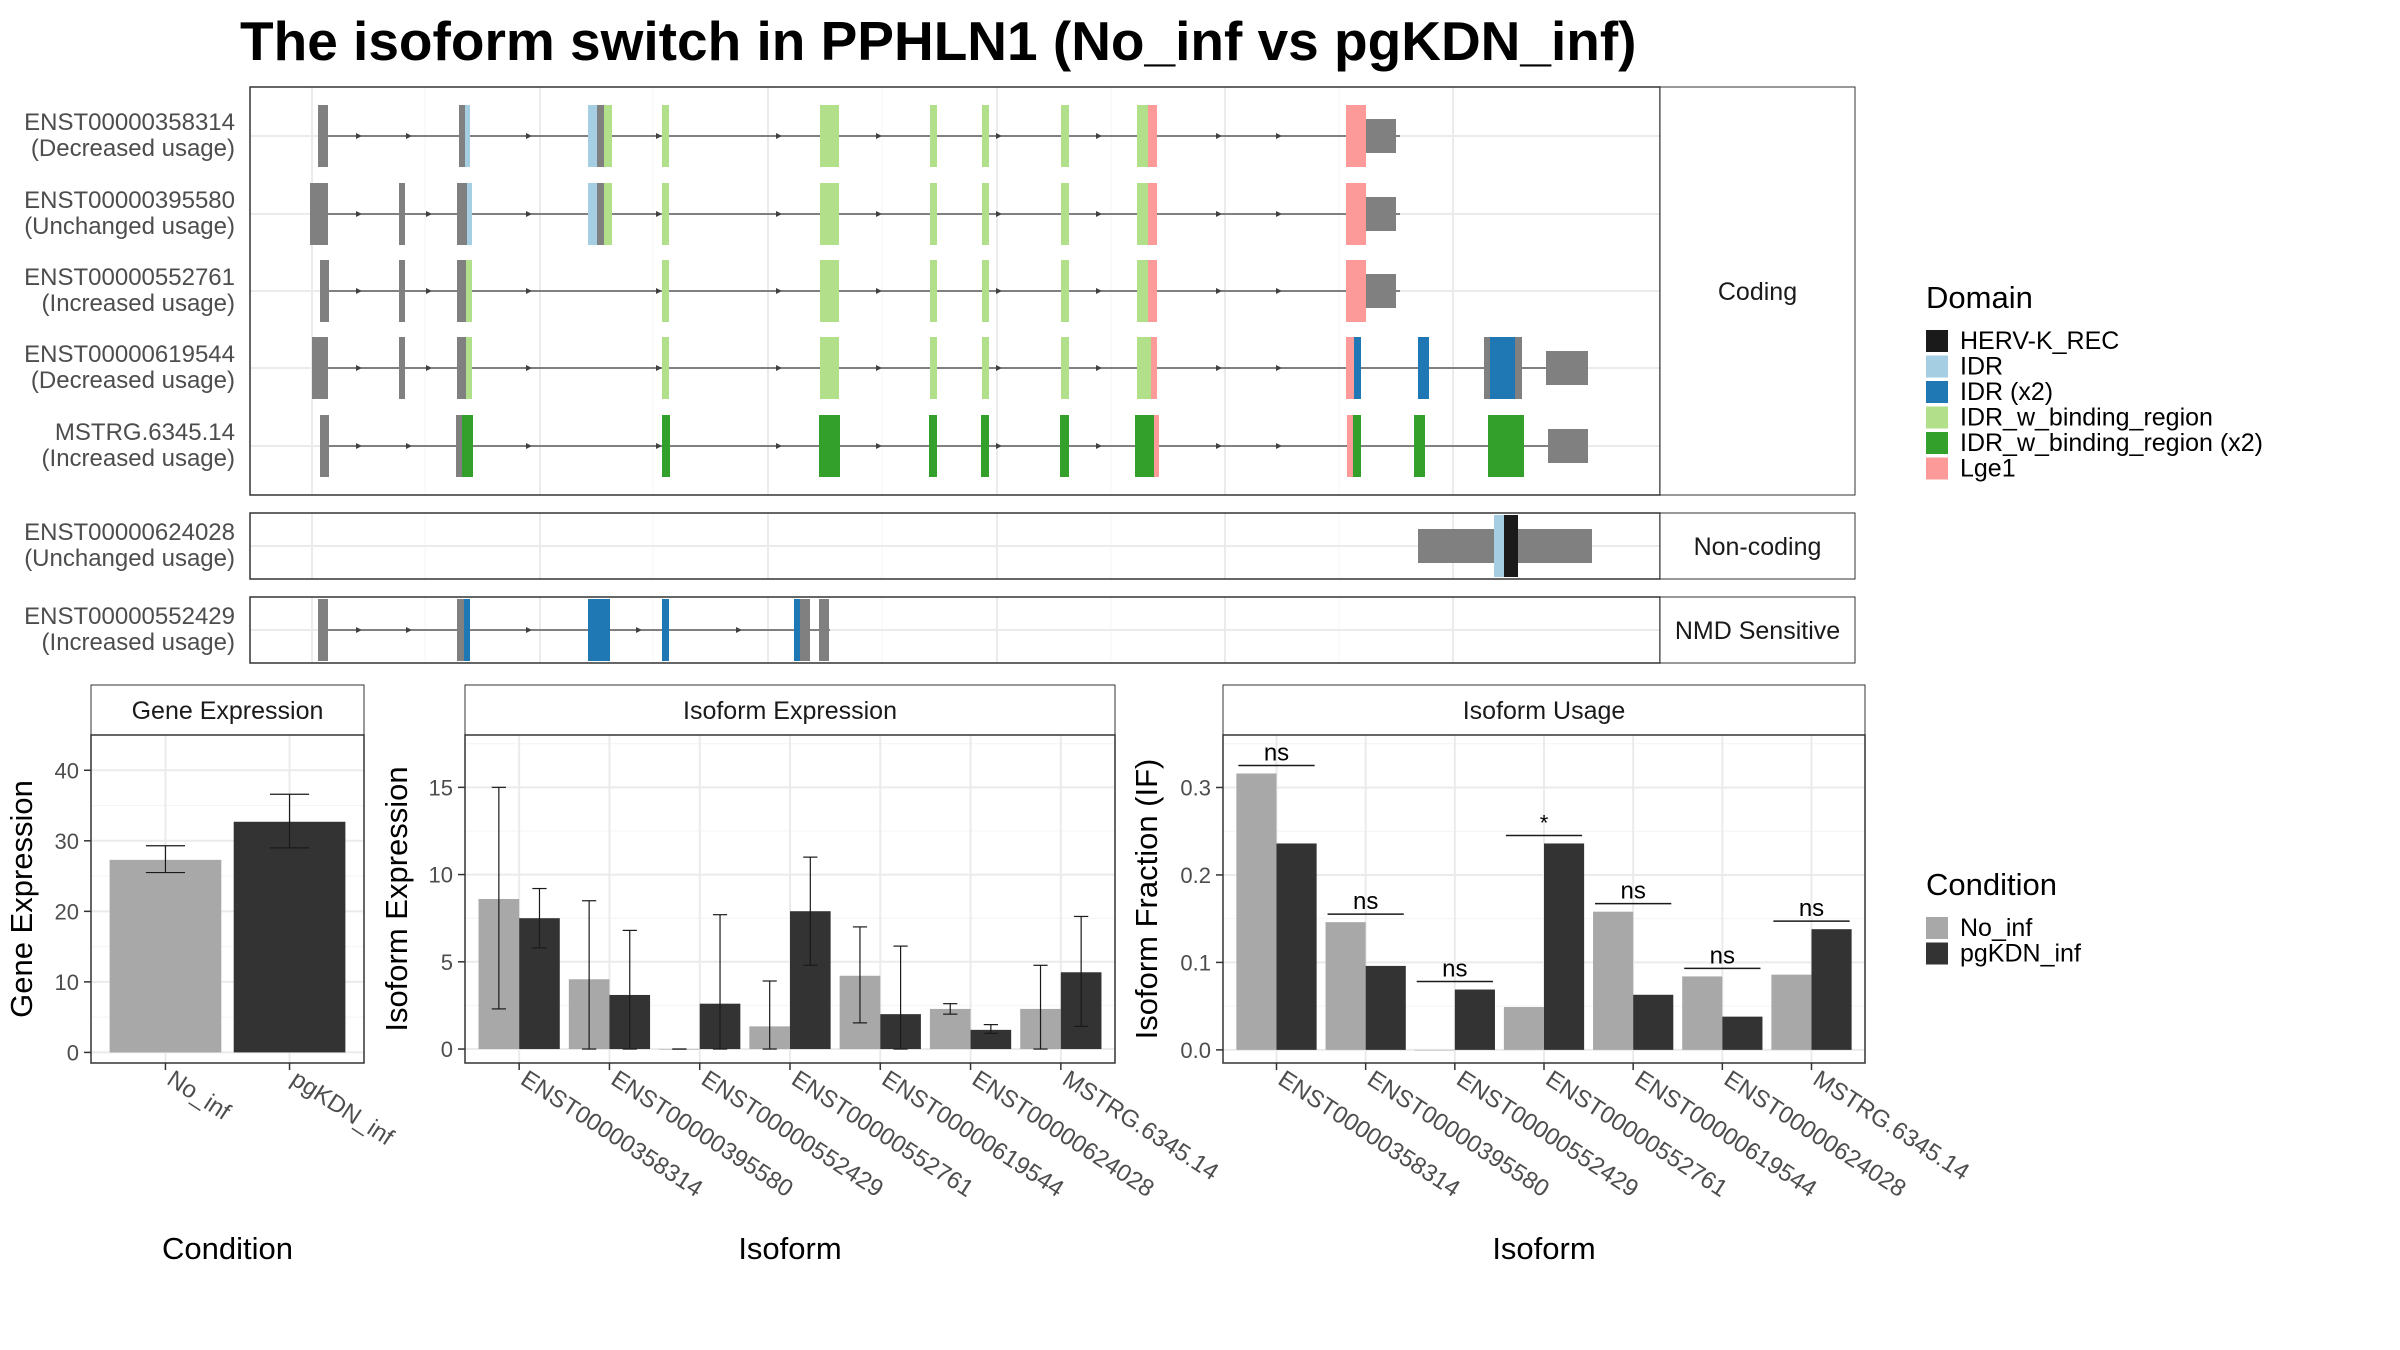  Describe the element at coordinates (138, 458) in the screenshot. I see `isoform-usage-label: (Increased usage)` at that location.